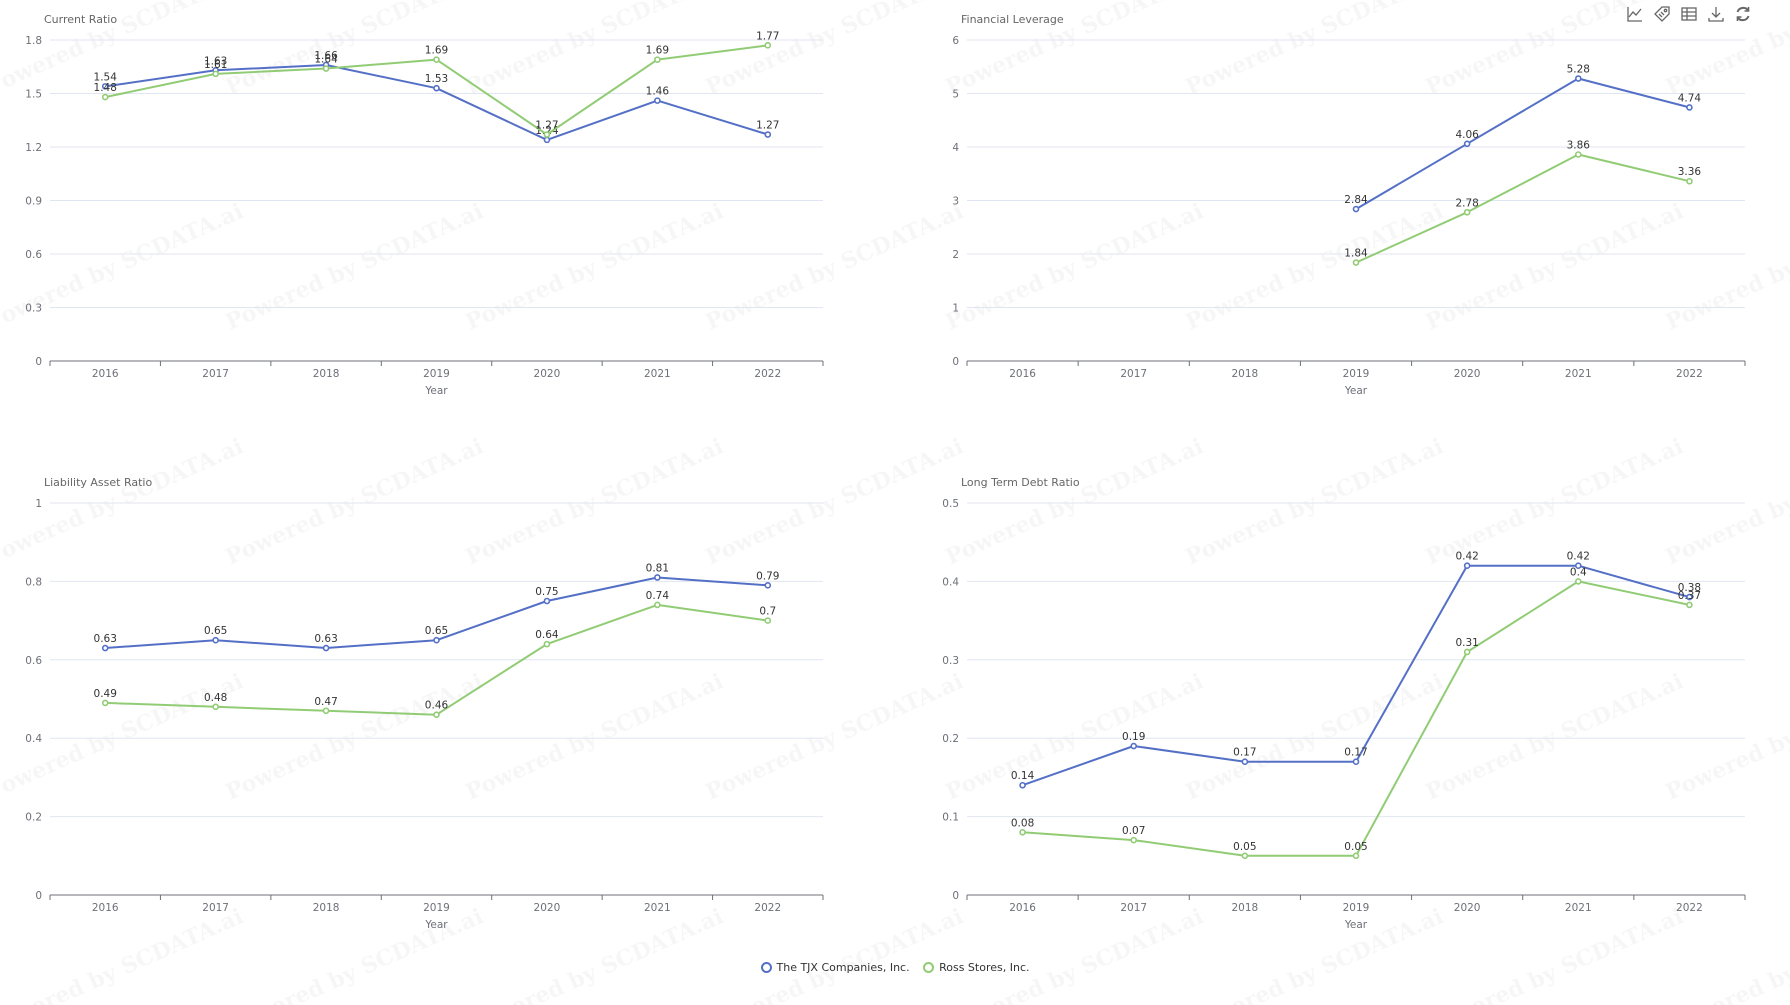  What do you see at coordinates (1466, 203) in the screenshot?
I see `data-label: 2.78` at bounding box center [1466, 203].